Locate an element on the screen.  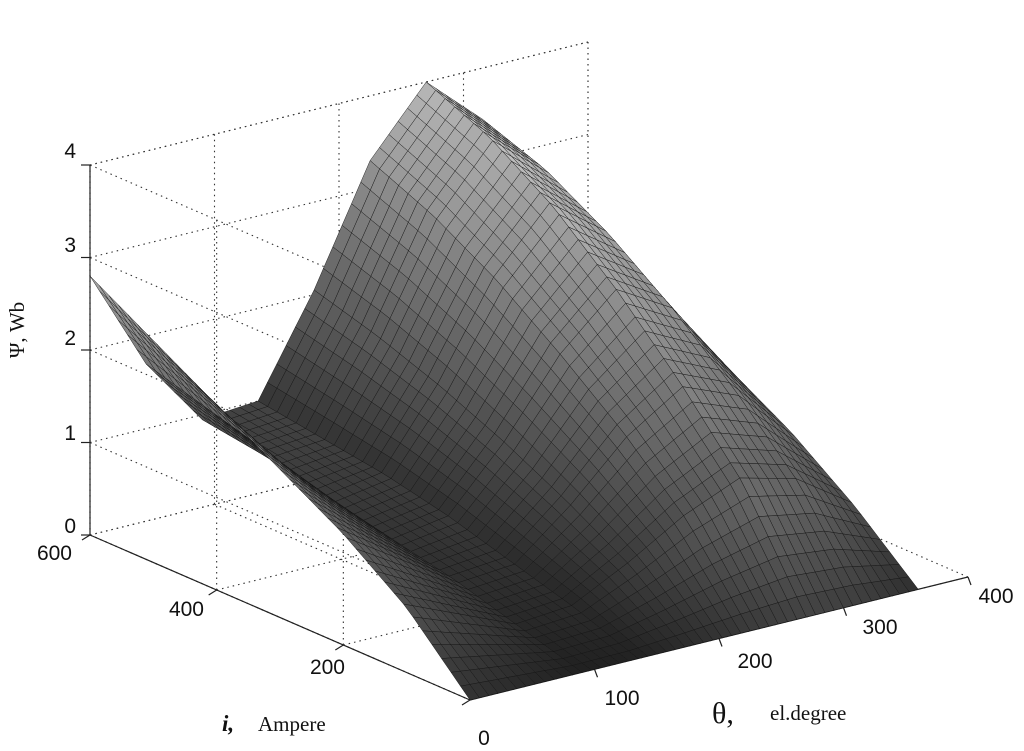
theta-unit: el.degree is located at coordinates (808, 713).